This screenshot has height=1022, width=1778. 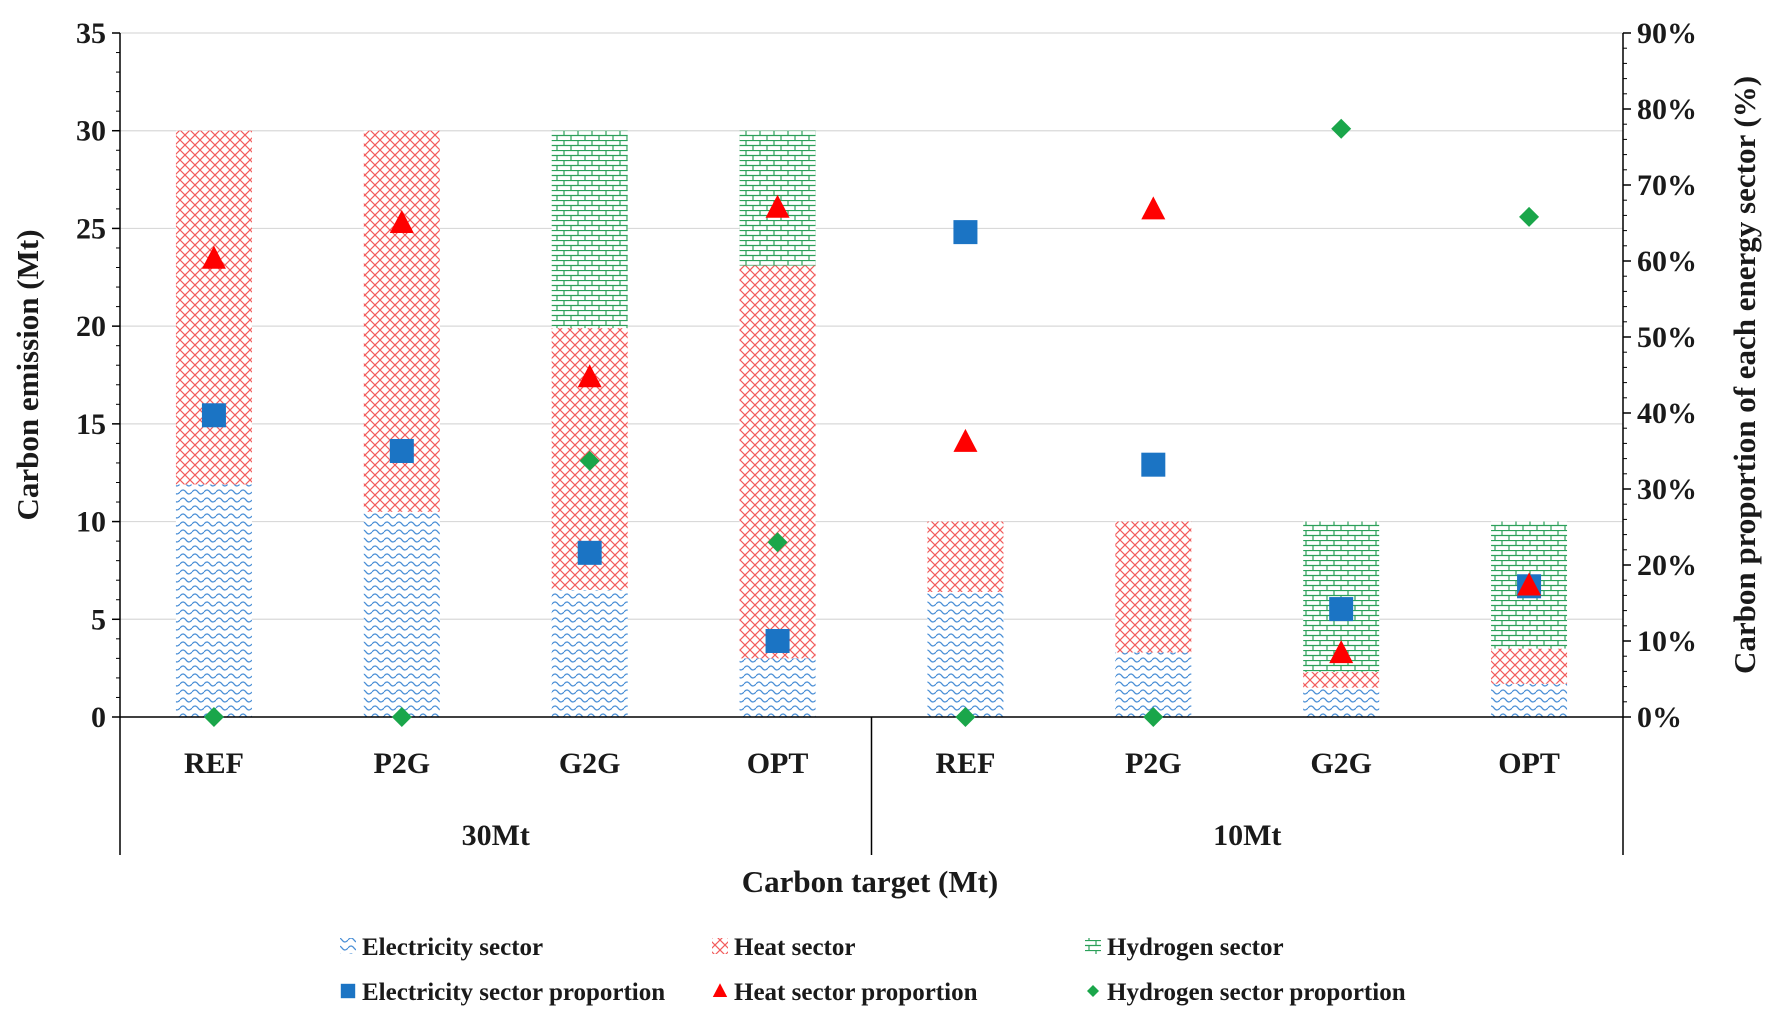 What do you see at coordinates (1256, 992) in the screenshot?
I see `legend-label: Hydrogen sector proportion` at bounding box center [1256, 992].